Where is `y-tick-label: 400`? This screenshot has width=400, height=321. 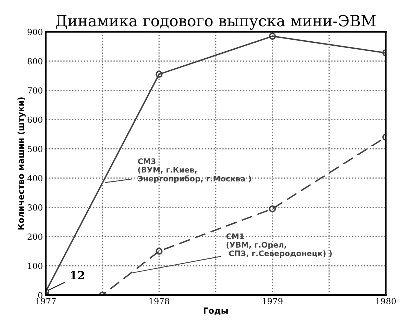
y-tick-label: 400 is located at coordinates (35, 178).